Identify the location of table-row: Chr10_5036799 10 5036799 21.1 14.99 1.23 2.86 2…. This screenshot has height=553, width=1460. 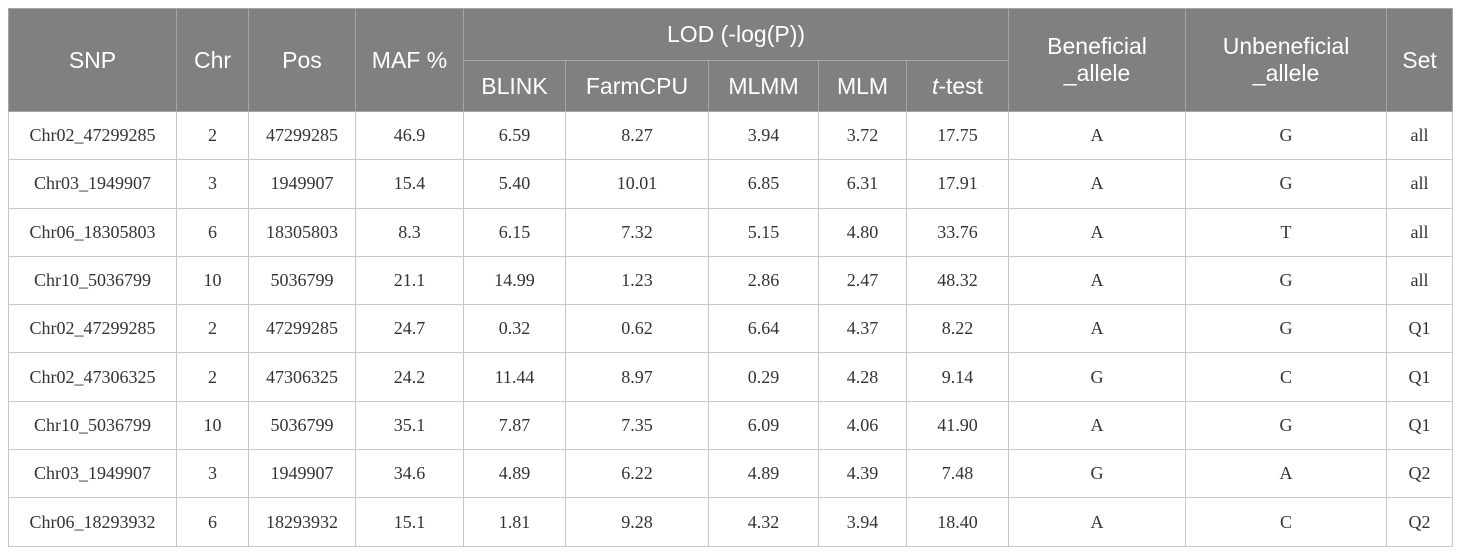
(731, 280).